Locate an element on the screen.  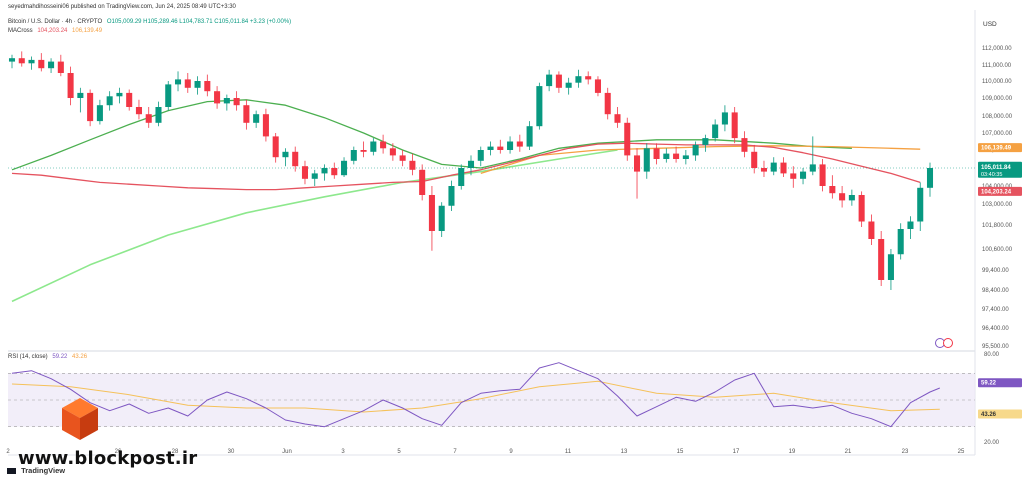
rsi-tick-label: 20.00 is located at coordinates (992, 443).